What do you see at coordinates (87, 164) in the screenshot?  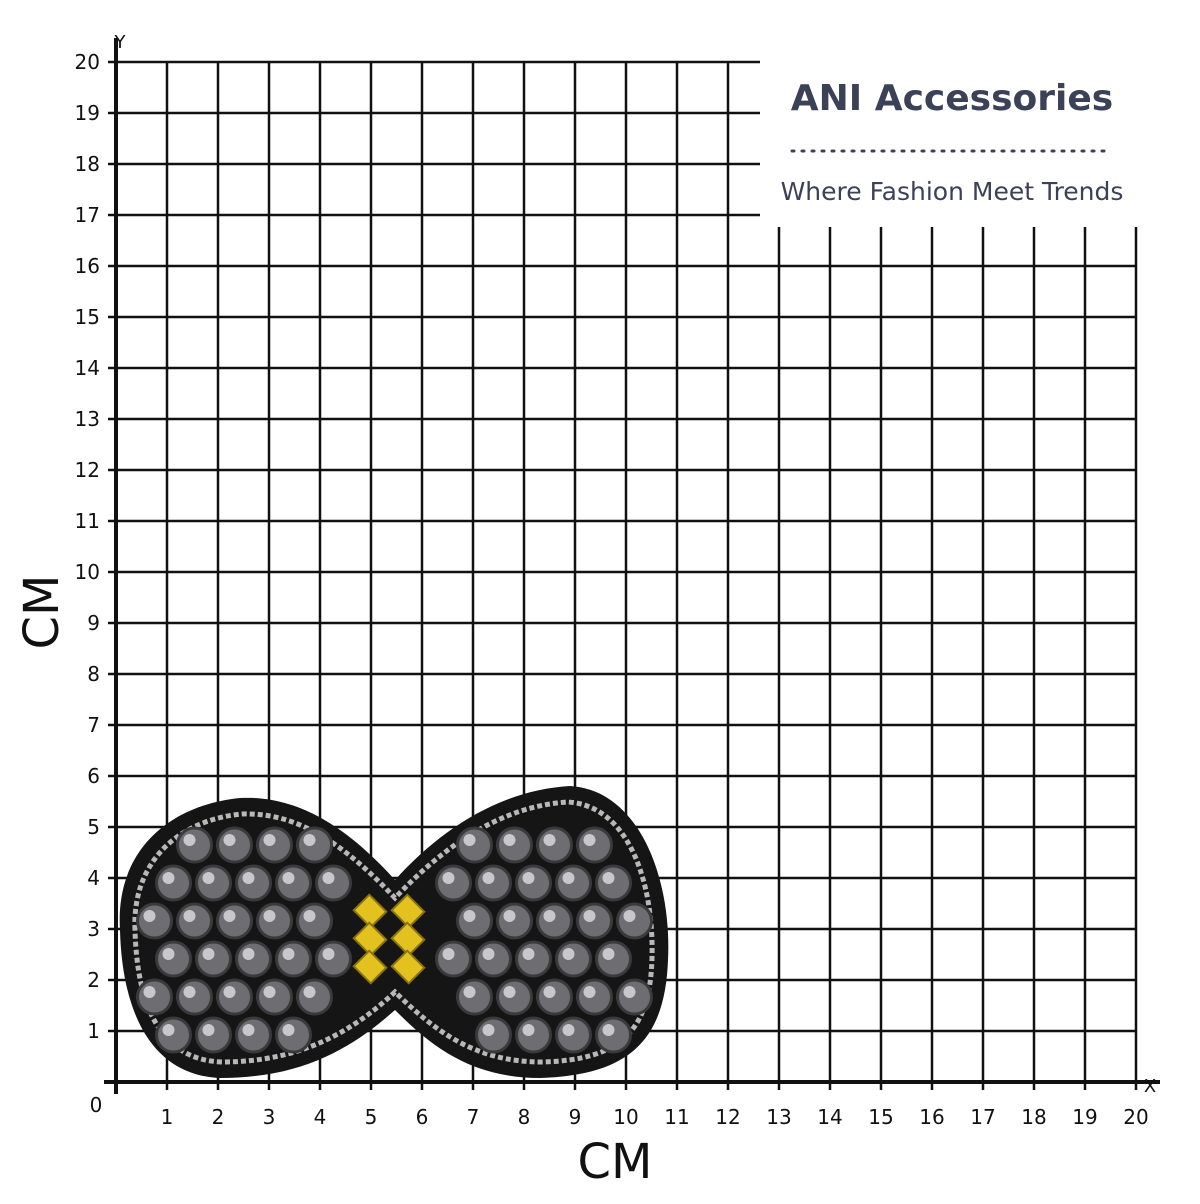 I see `y-tick-label: 18` at bounding box center [87, 164].